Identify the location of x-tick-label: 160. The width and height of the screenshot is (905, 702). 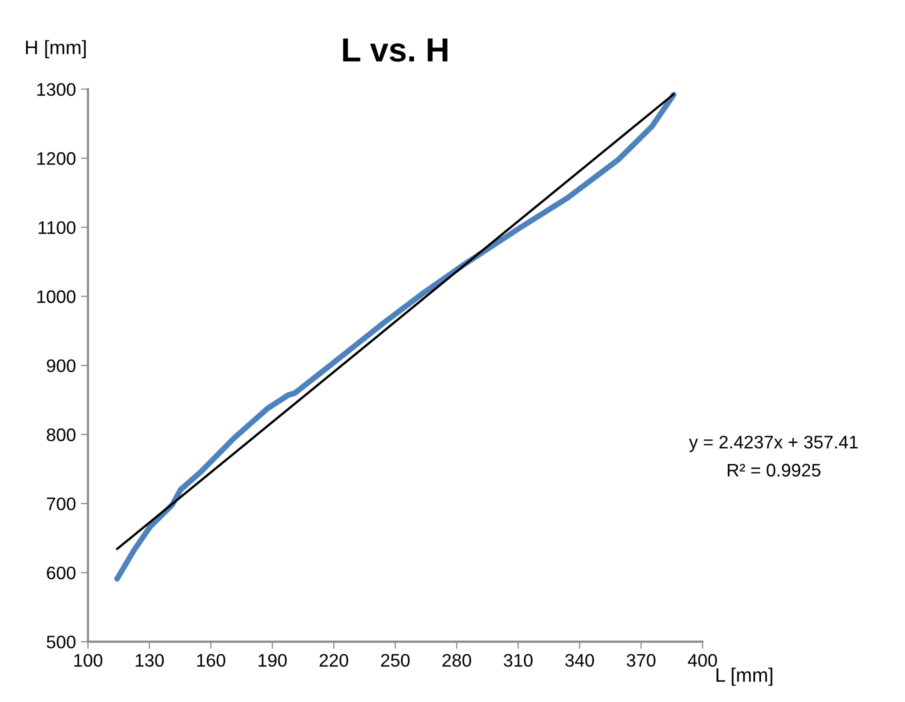
(211, 660).